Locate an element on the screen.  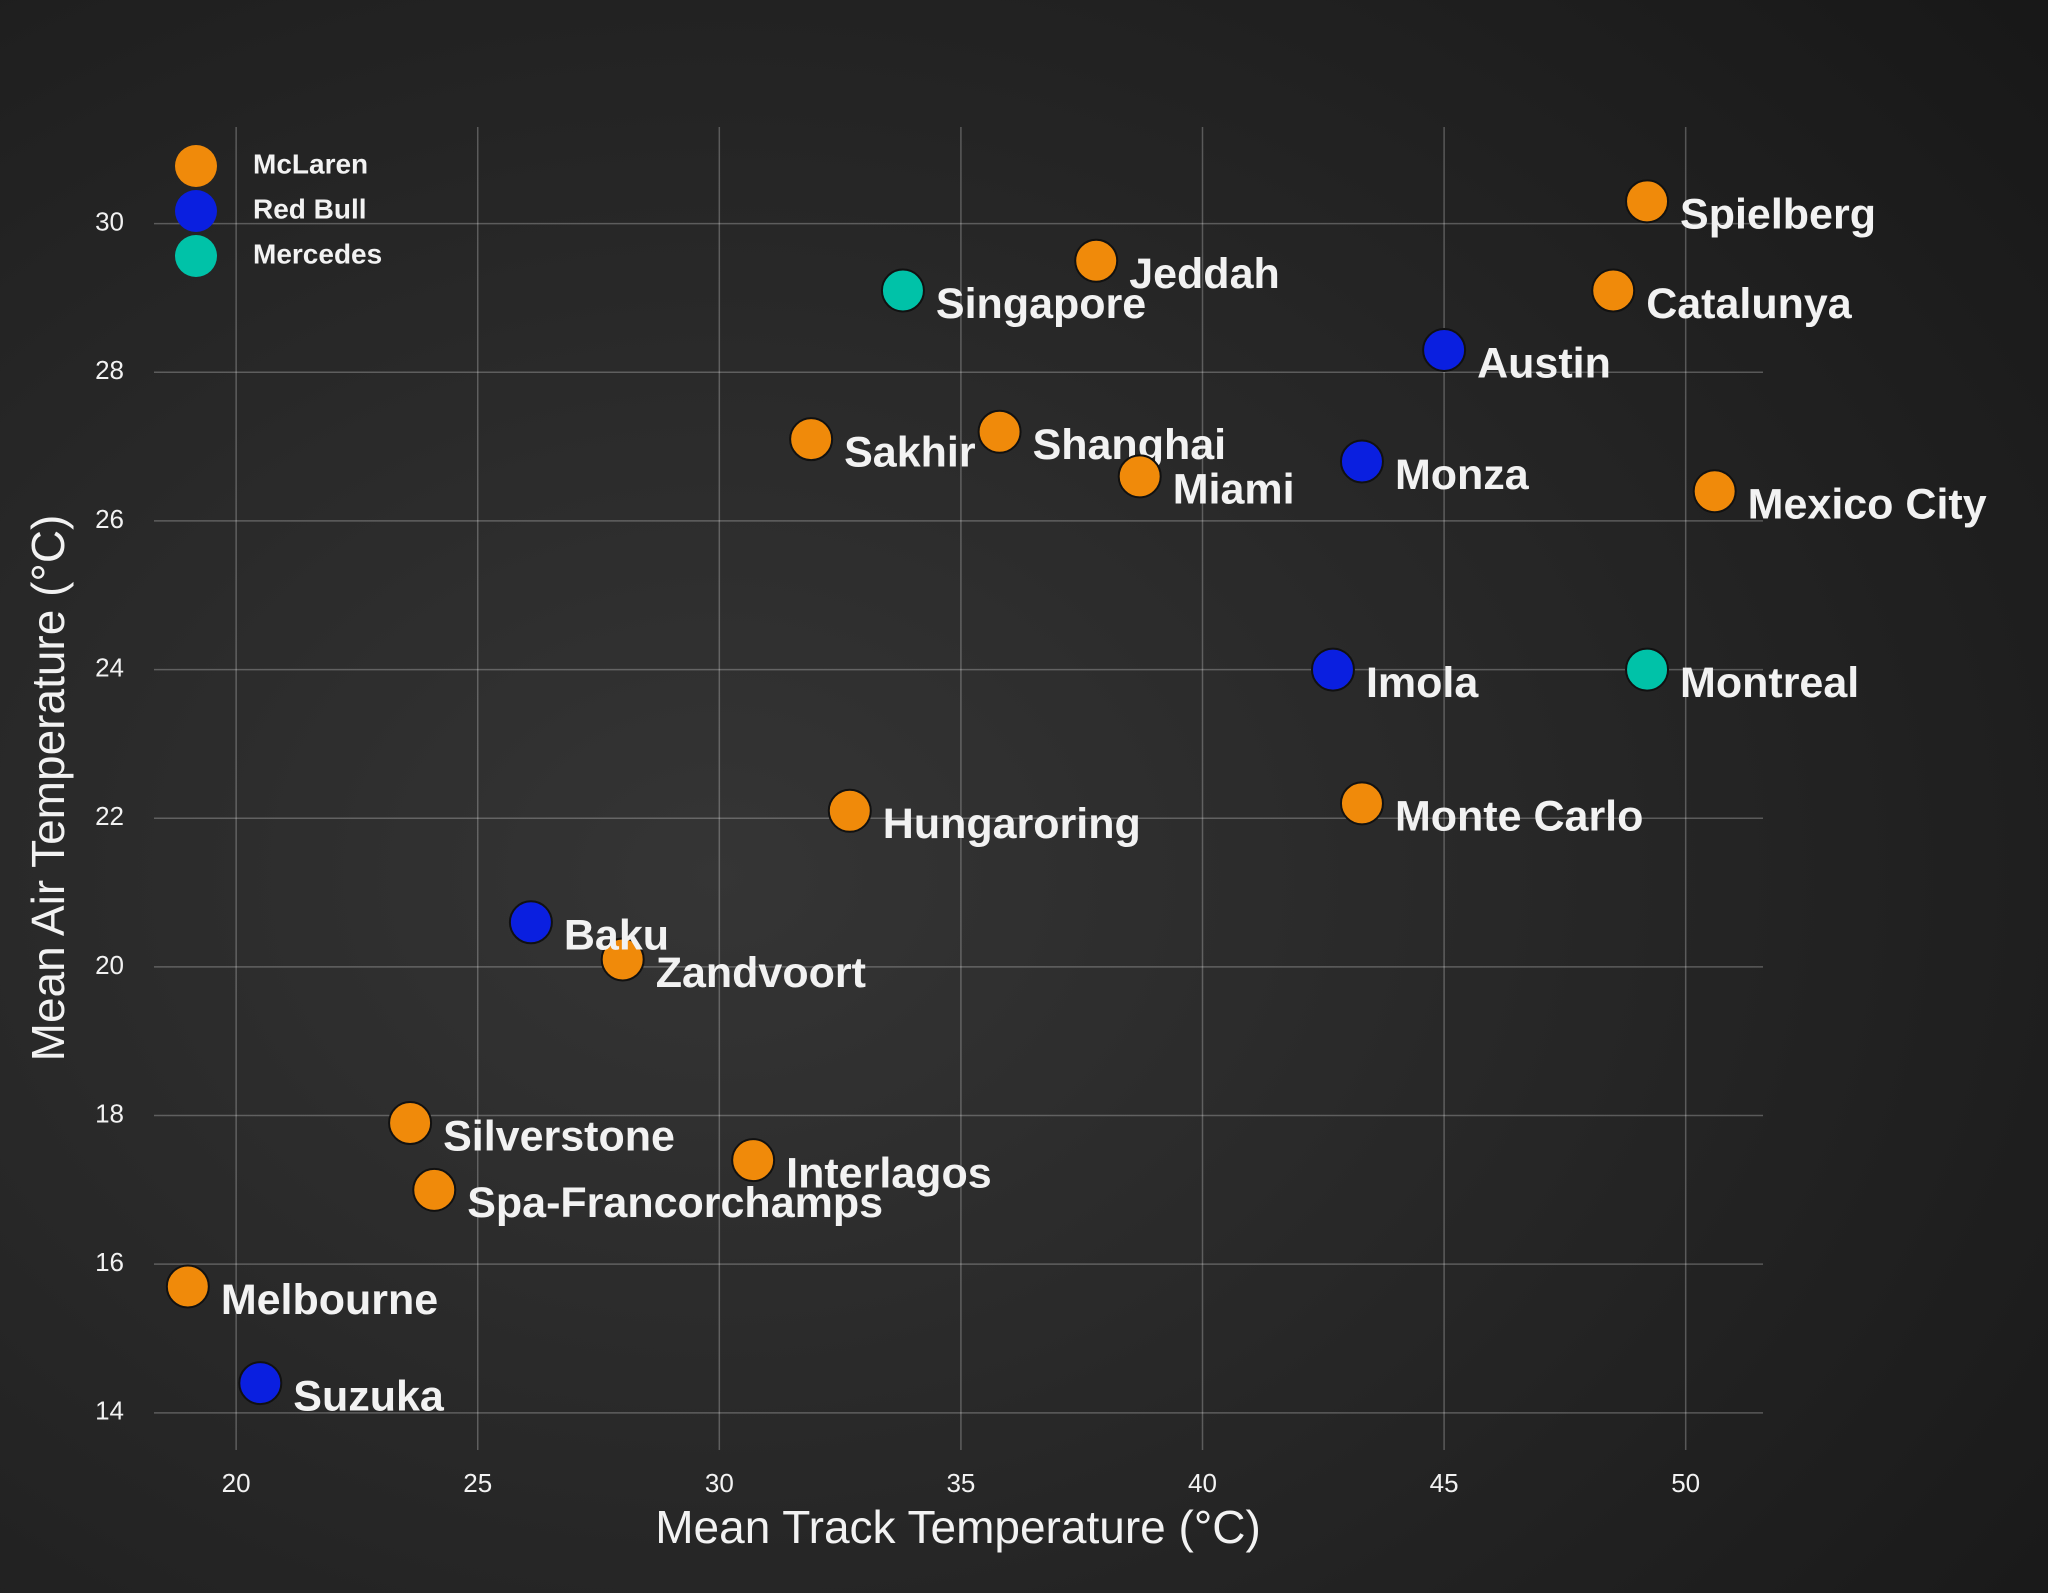
y-tick-label: 26 is located at coordinates (109, 519).